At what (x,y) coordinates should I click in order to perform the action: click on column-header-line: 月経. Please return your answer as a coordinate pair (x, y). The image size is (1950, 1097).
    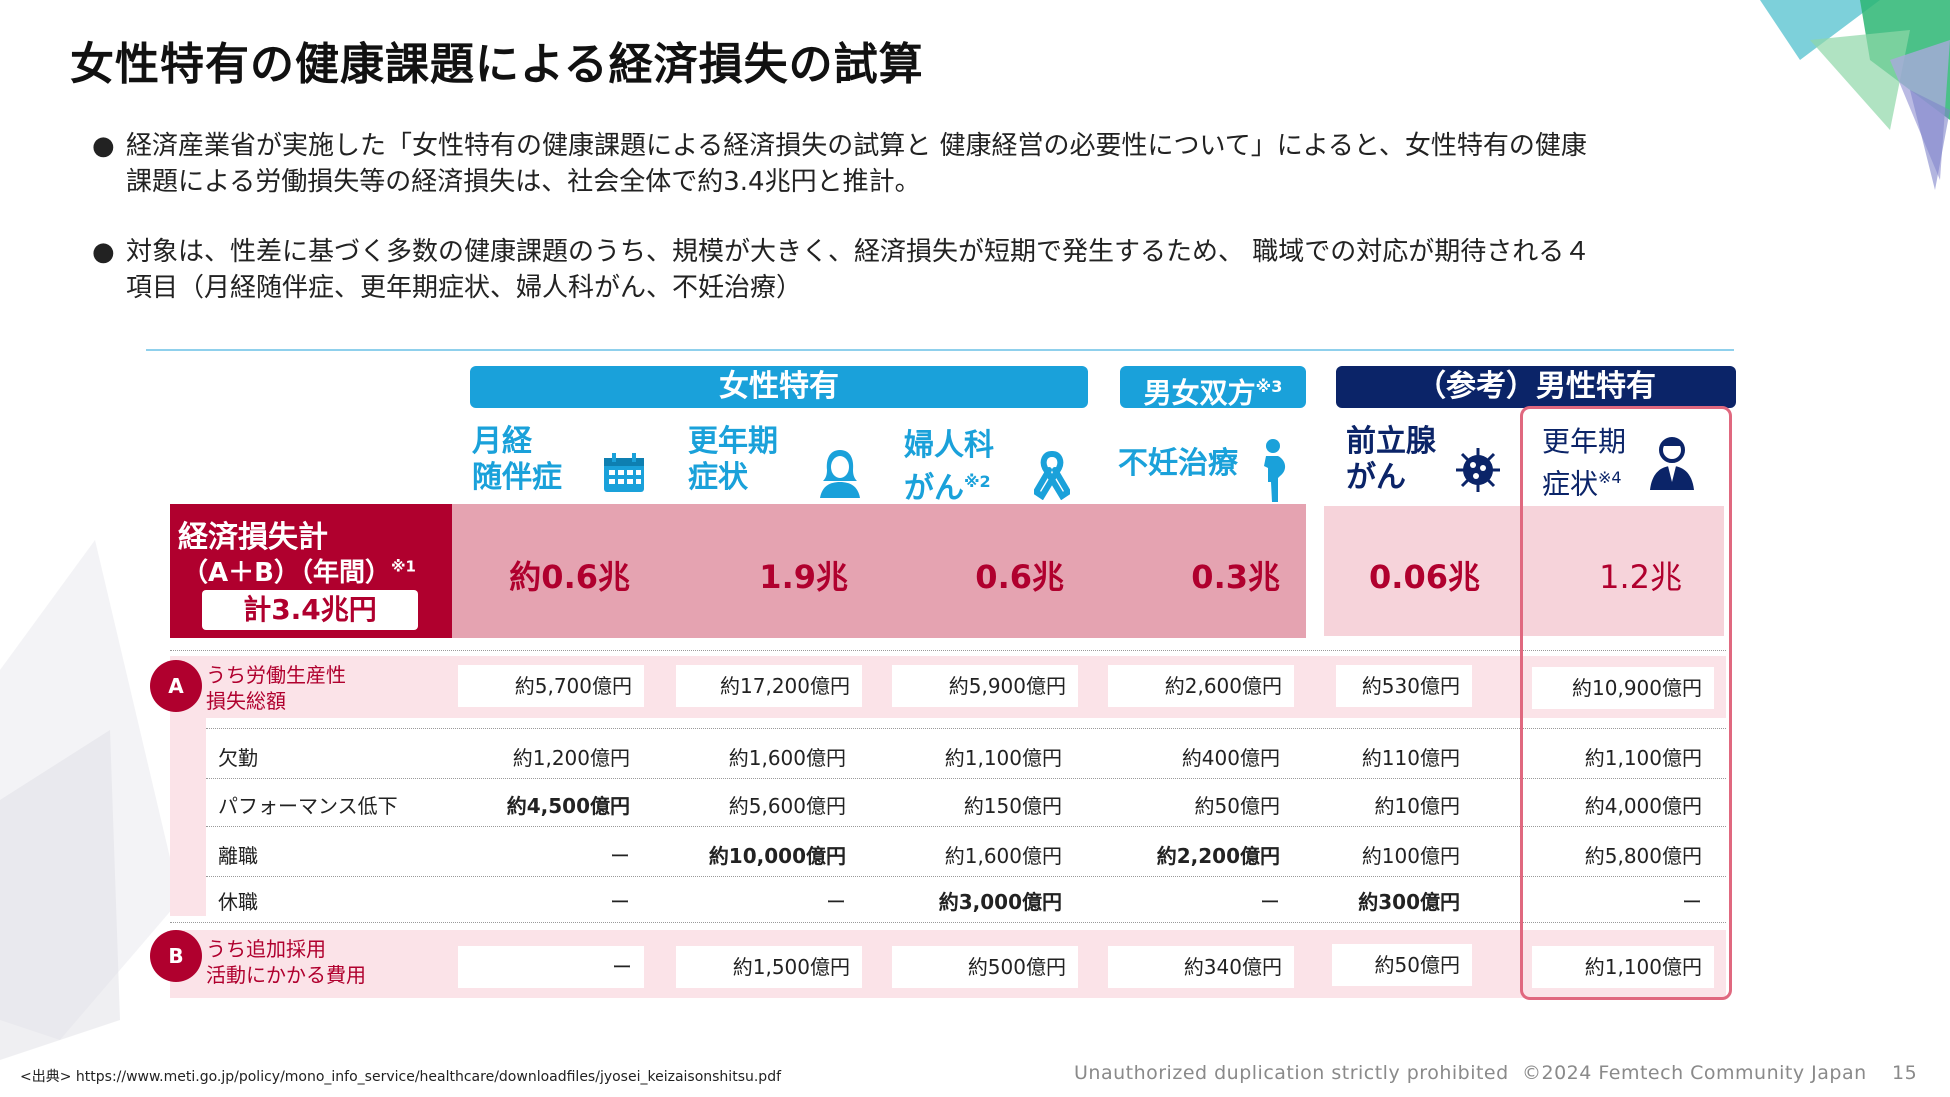
    Looking at the image, I should click on (502, 441).